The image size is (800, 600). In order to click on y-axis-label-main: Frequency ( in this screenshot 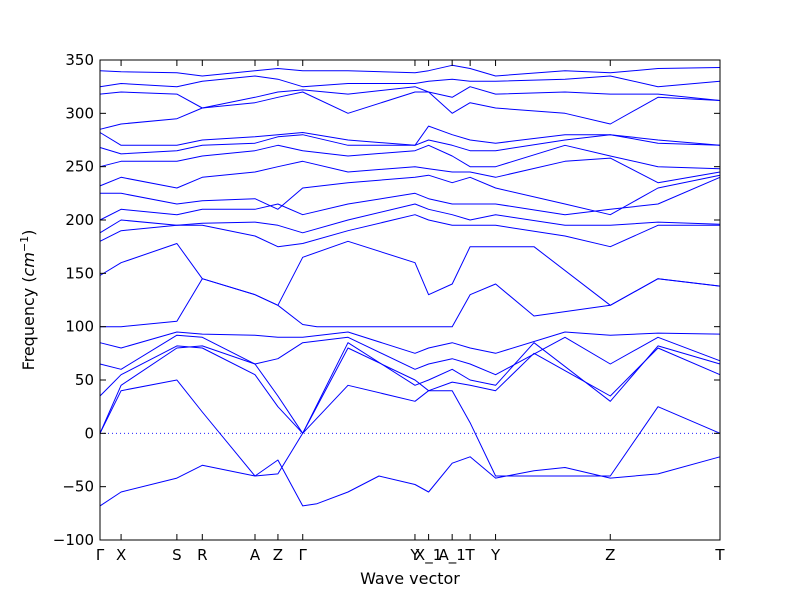, I will do `click(28, 323)`.